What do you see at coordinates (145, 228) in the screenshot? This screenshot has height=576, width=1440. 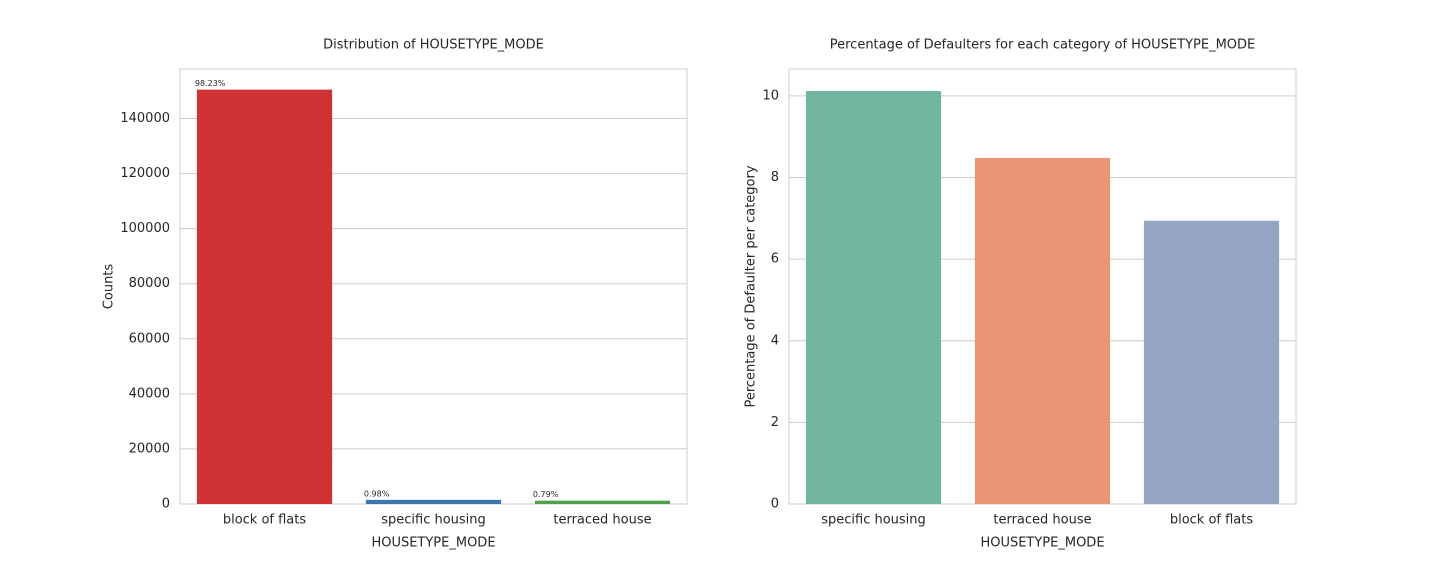 I see `y-tick-label: 100000` at bounding box center [145, 228].